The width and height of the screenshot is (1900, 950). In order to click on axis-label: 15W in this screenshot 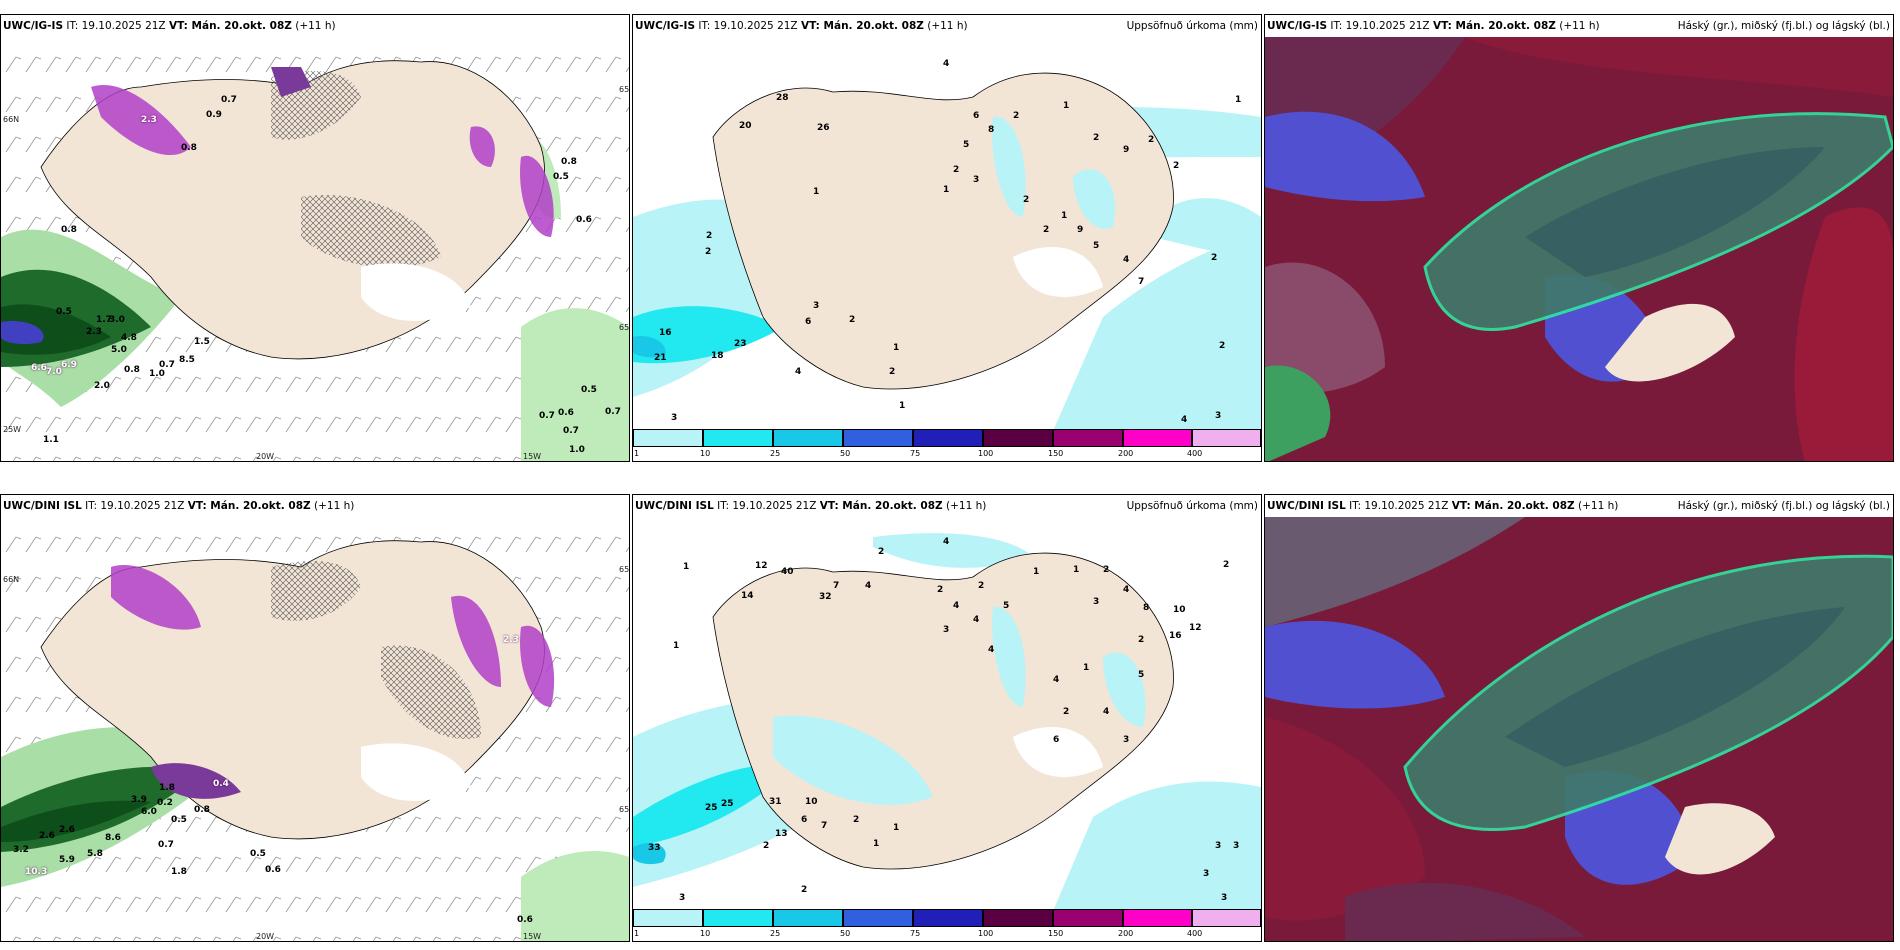, I will do `click(532, 936)`.